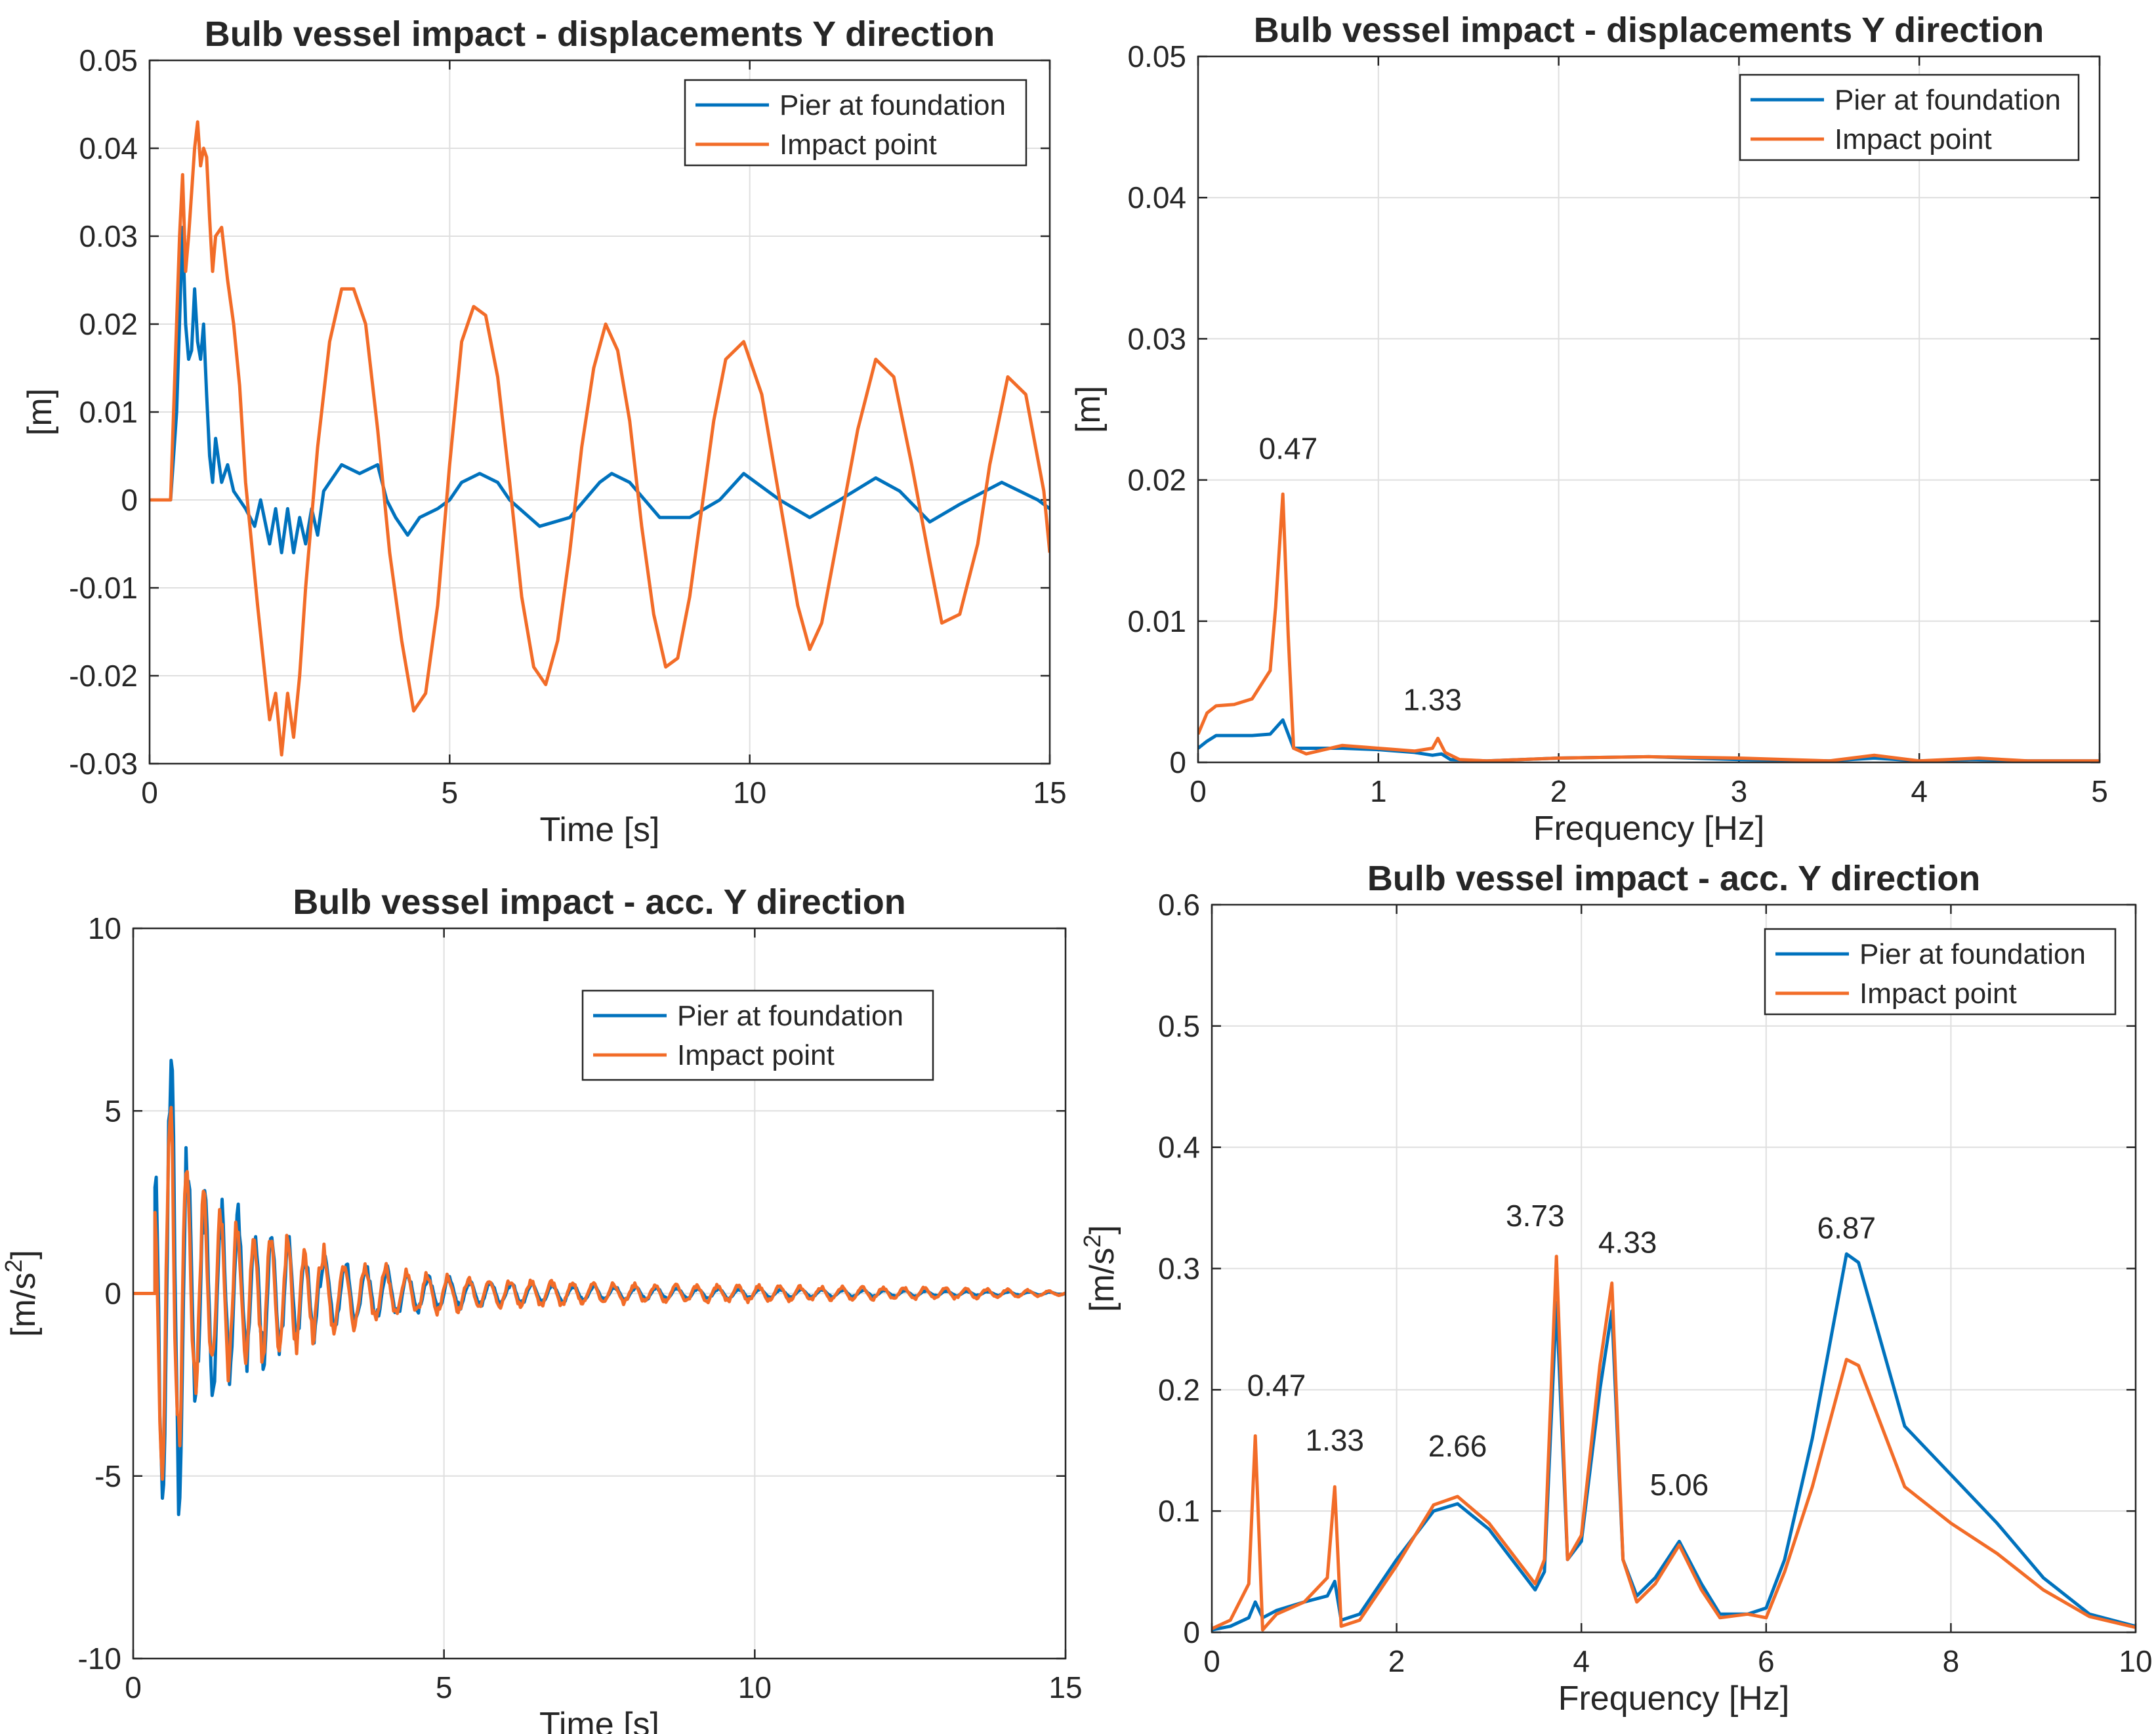  What do you see at coordinates (99, 1658) in the screenshot?
I see `y-tick-label: -10` at bounding box center [99, 1658].